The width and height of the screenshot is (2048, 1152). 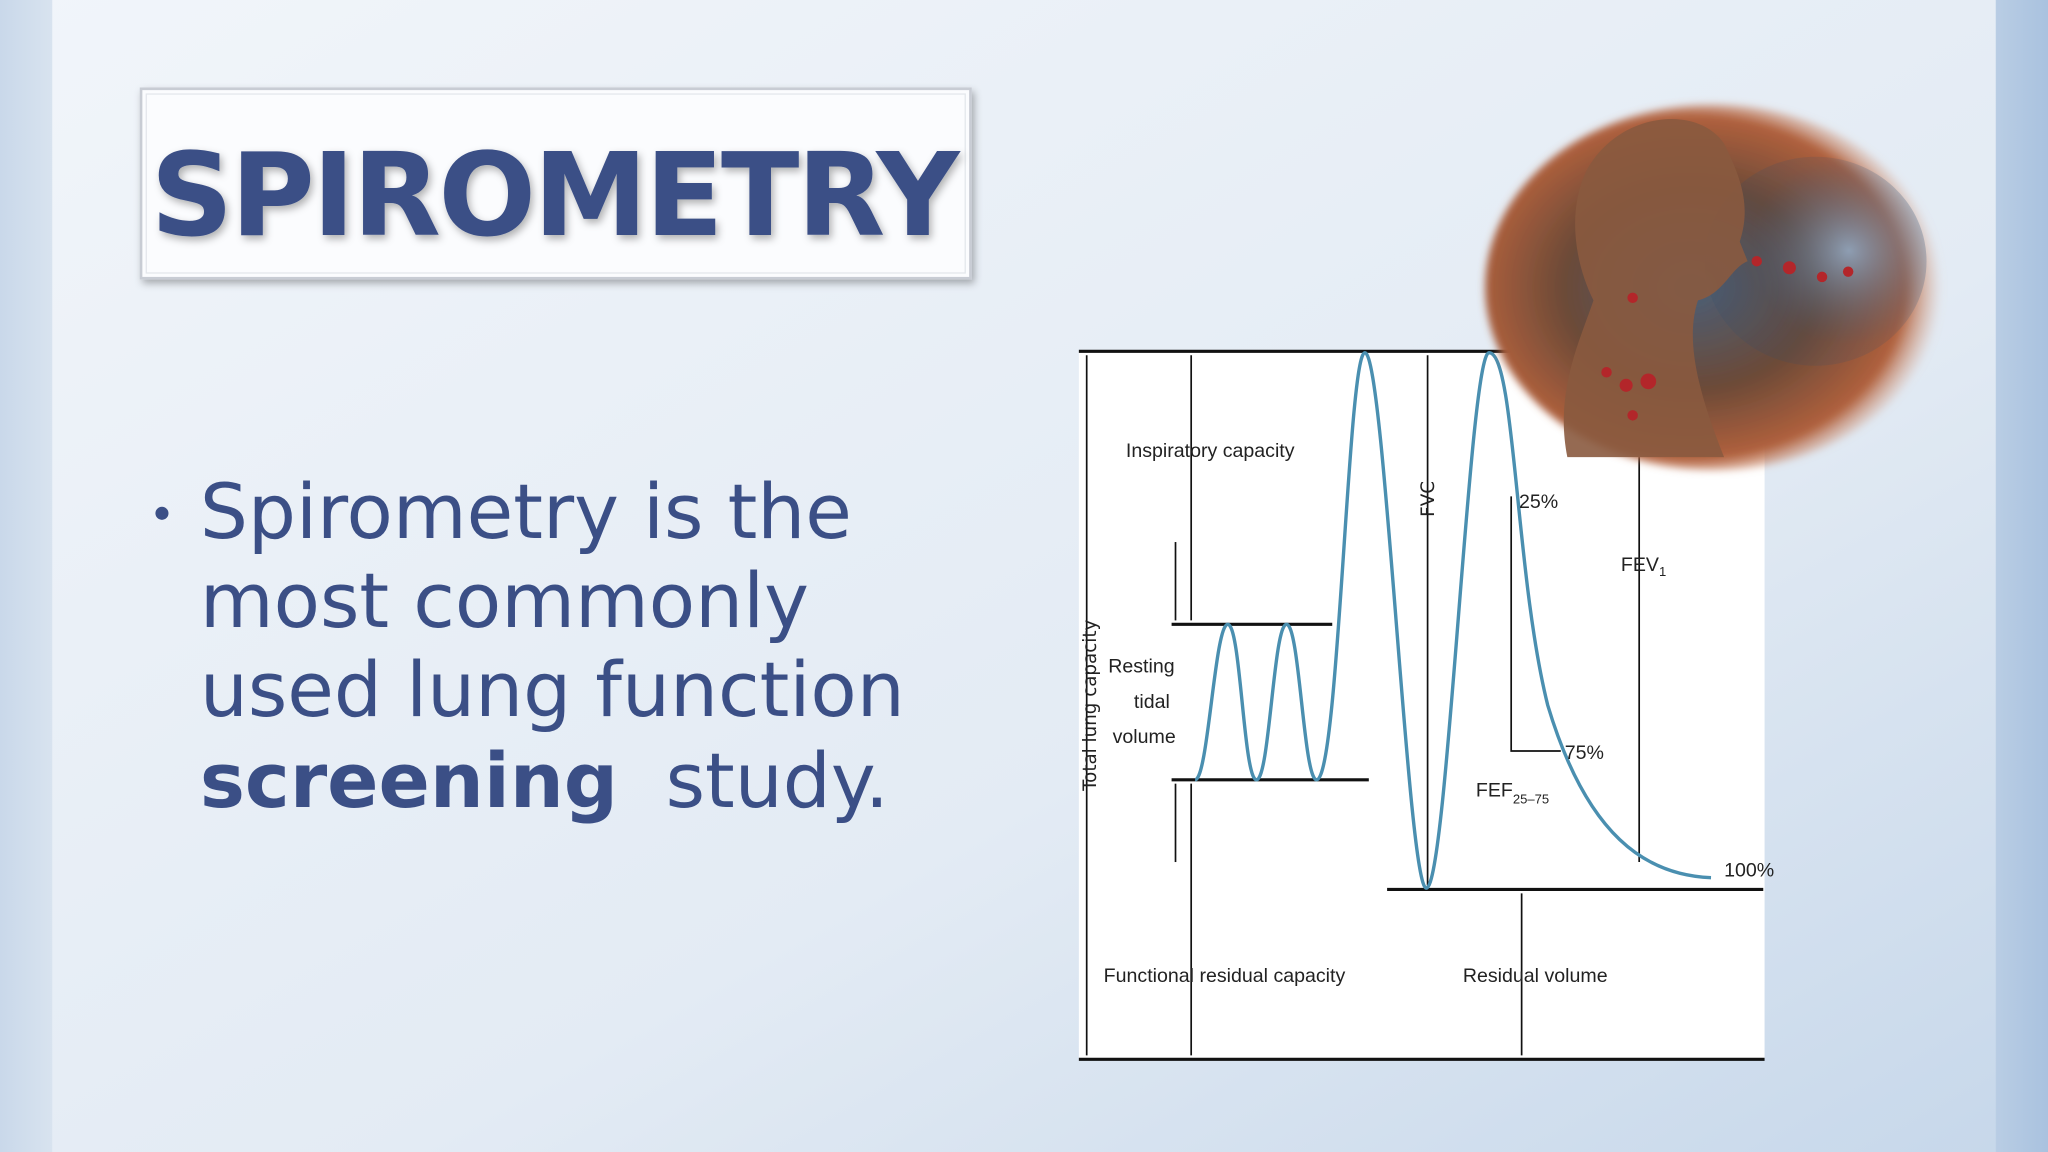 I want to click on photo-particles, so click(x=1727, y=338).